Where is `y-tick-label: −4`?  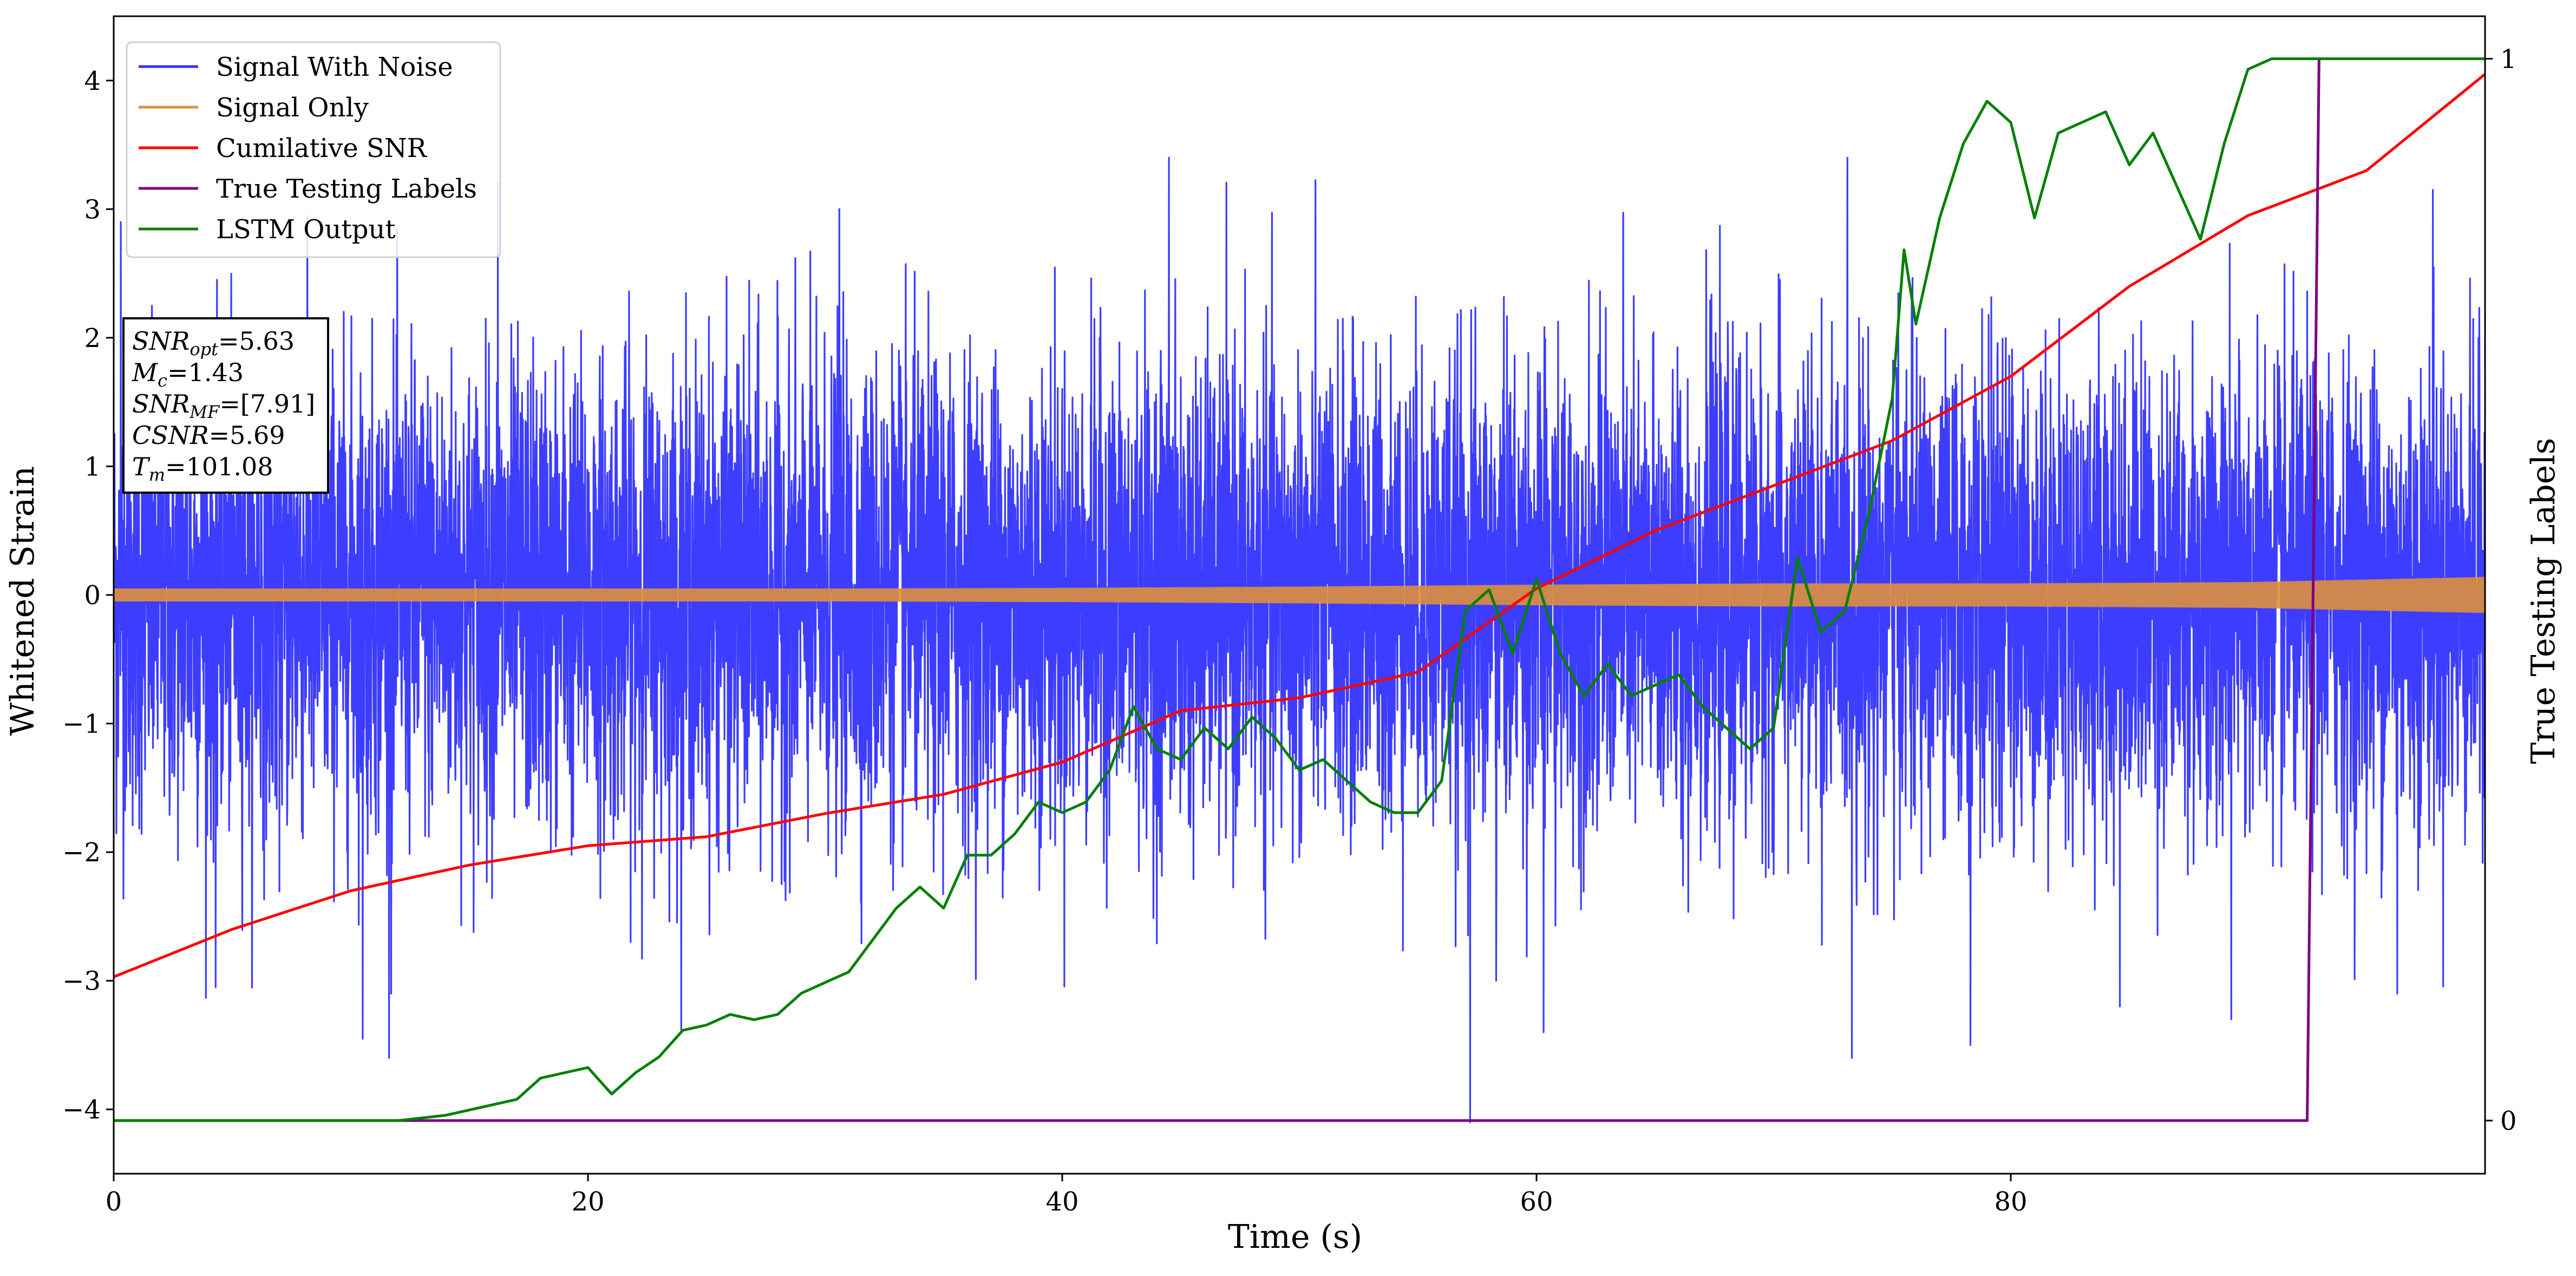 y-tick-label: −4 is located at coordinates (82, 1110).